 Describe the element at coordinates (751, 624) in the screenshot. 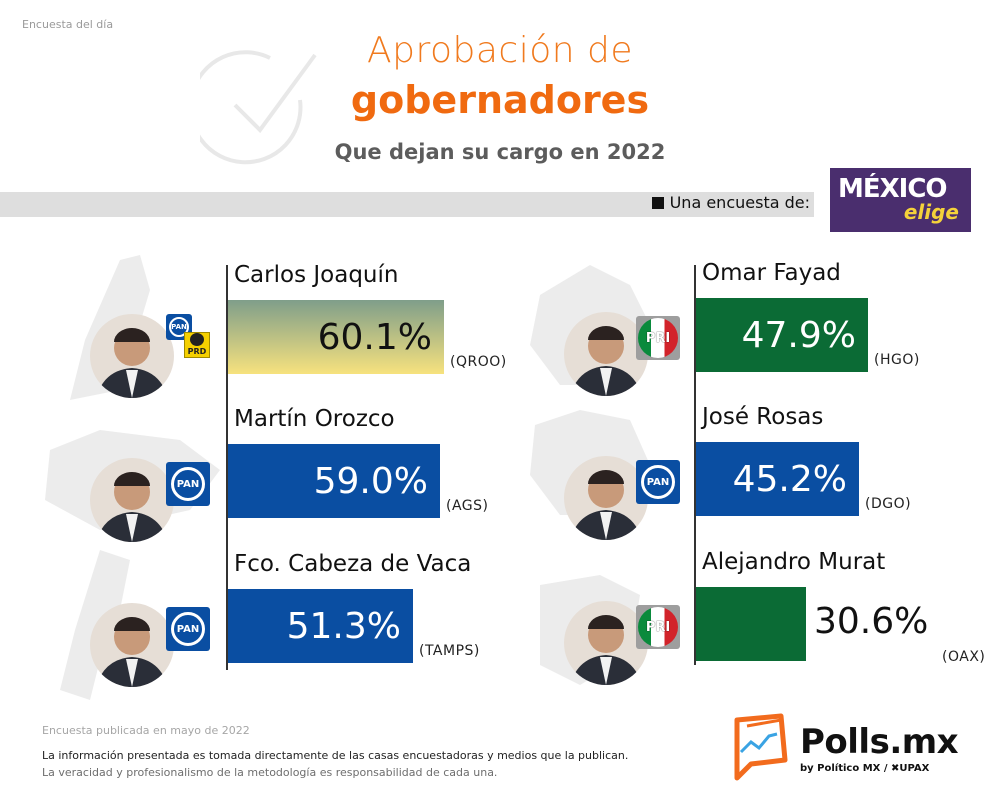

I see `approval-bar` at that location.